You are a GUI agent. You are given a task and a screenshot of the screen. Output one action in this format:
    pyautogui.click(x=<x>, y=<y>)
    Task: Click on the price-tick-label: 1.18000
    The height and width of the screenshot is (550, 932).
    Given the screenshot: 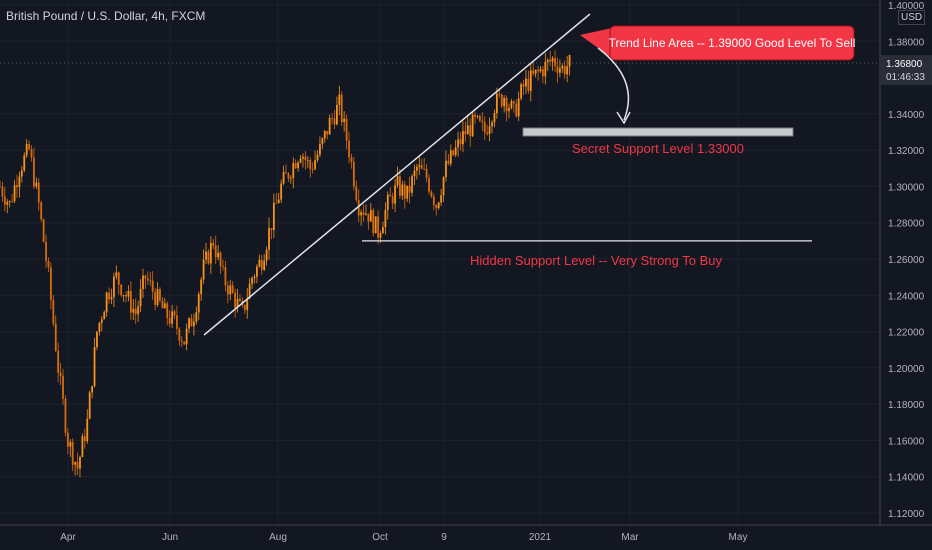 What is the action you would take?
    pyautogui.click(x=906, y=405)
    